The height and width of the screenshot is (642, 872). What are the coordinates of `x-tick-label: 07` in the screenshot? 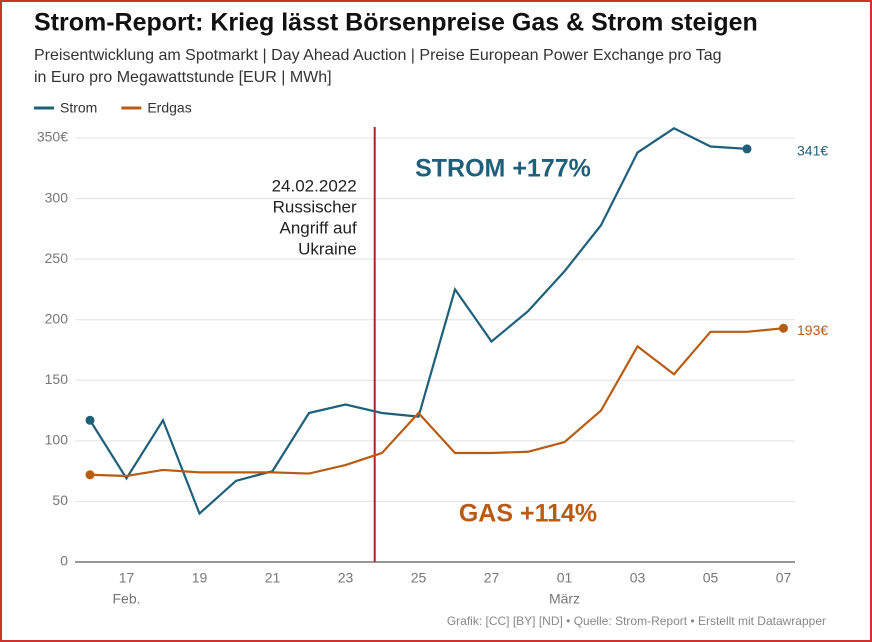 It's located at (784, 578).